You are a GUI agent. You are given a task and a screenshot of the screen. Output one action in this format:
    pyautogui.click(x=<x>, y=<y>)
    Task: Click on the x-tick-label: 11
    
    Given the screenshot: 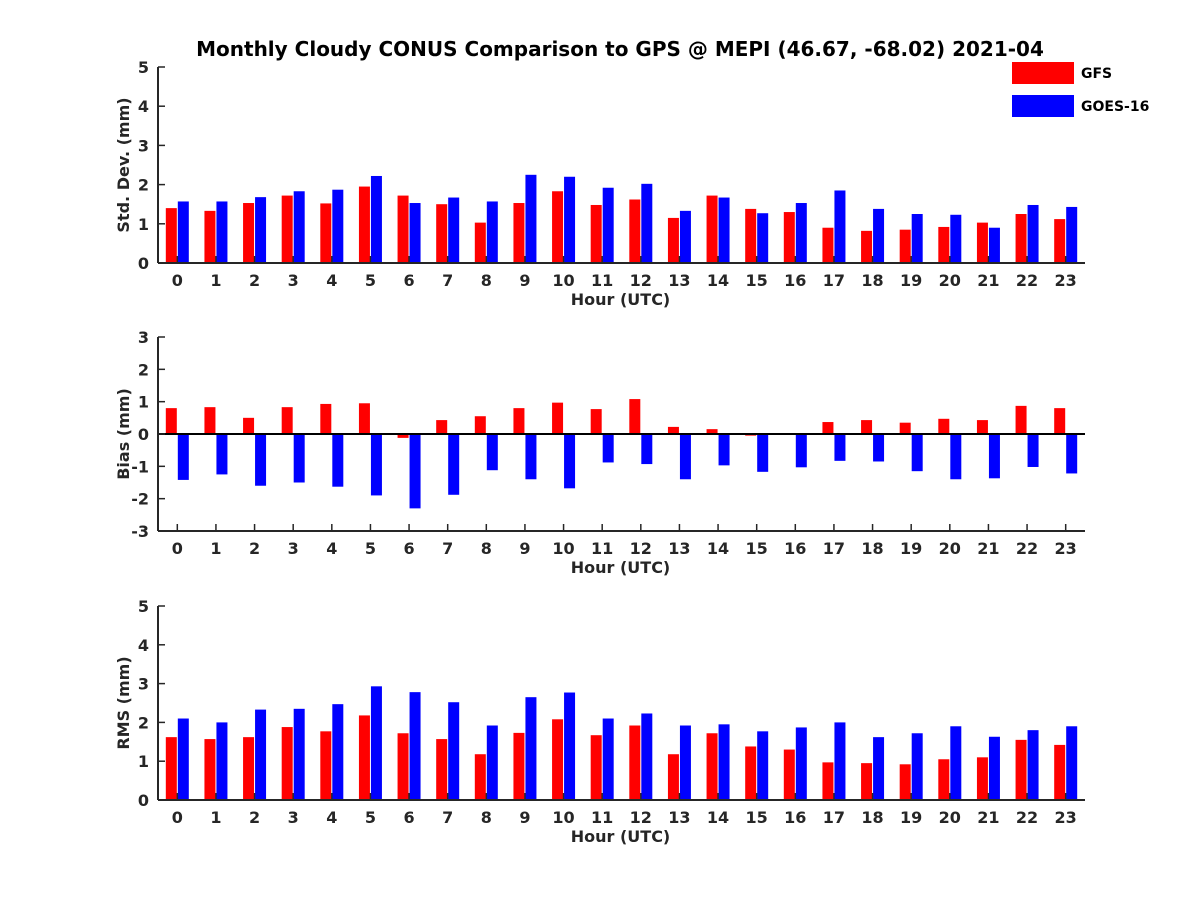 What is the action you would take?
    pyautogui.click(x=602, y=817)
    